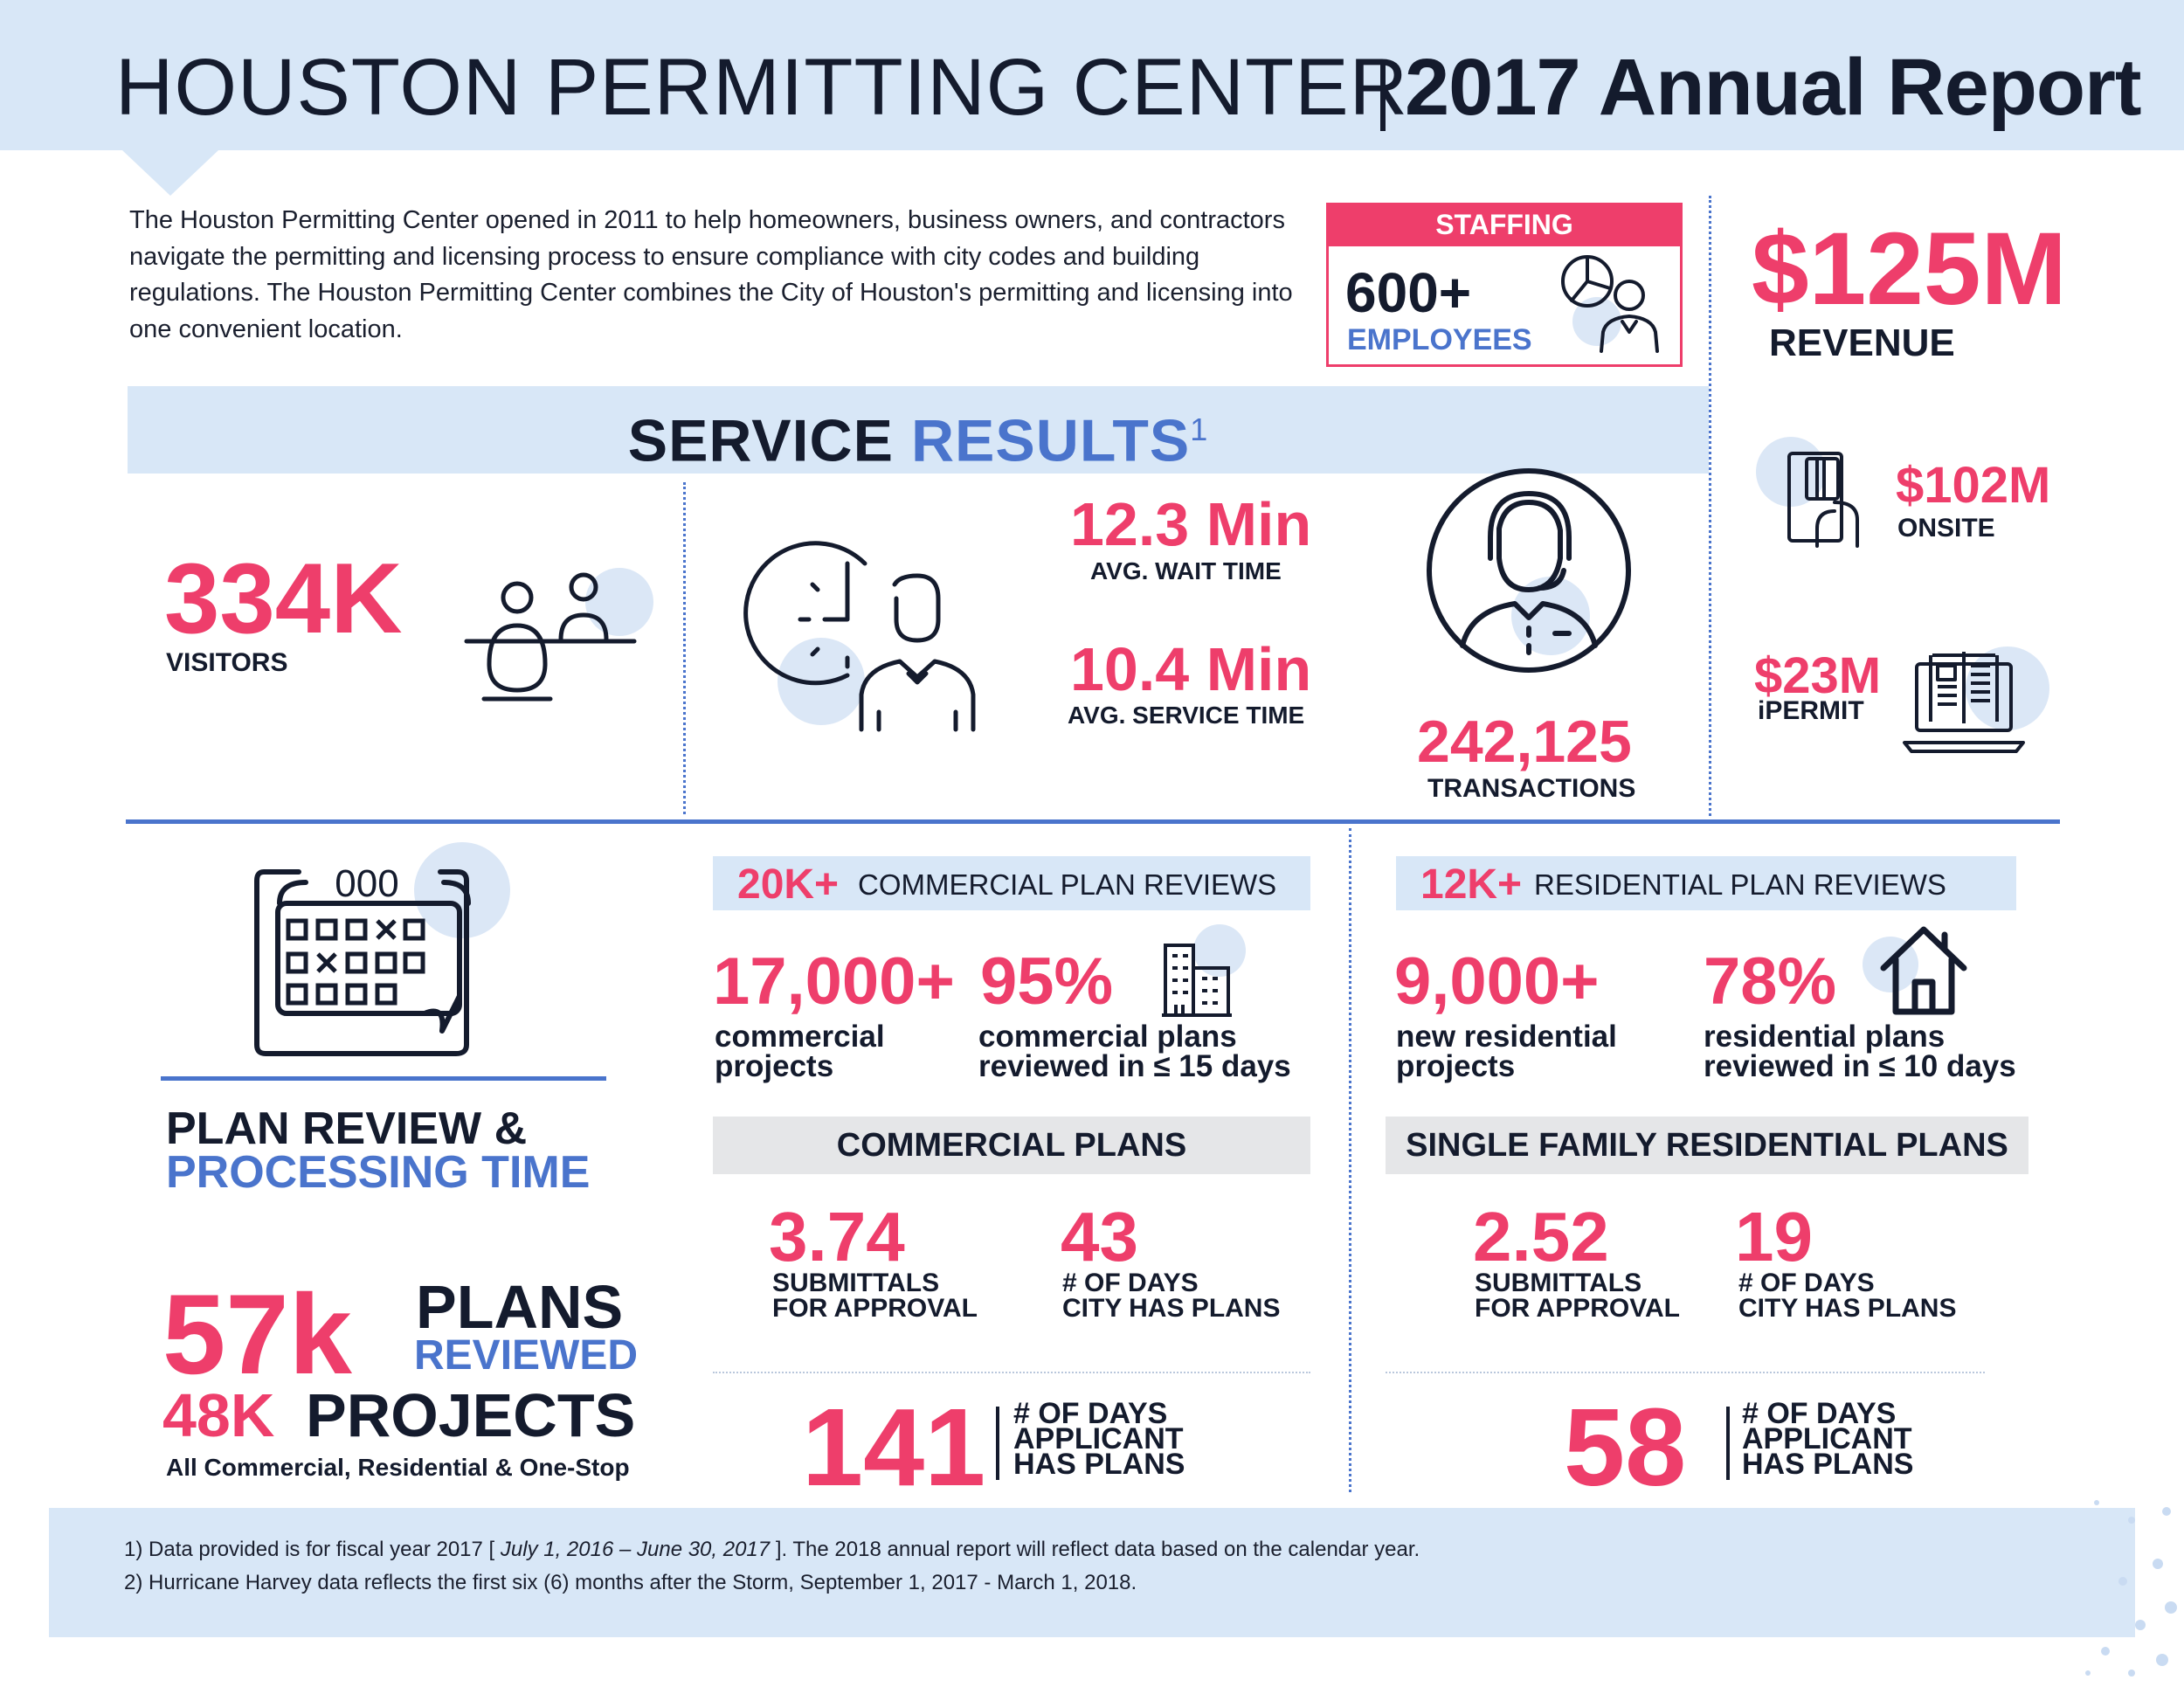  I want to click on page-subtitle: 2017 Annual Report, so click(1773, 87).